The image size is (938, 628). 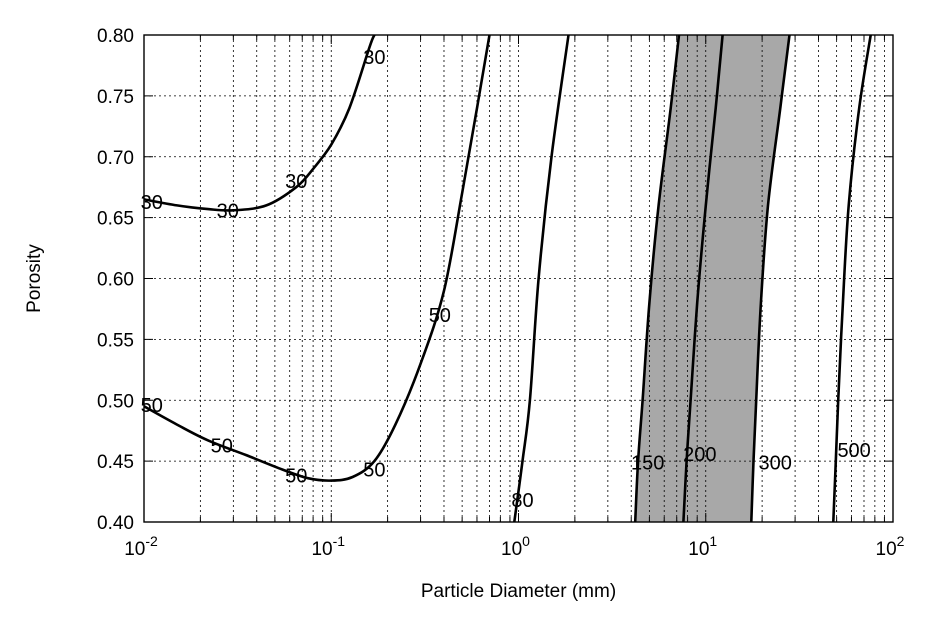 I want to click on y-tick-label: 0.70, so click(x=115, y=158).